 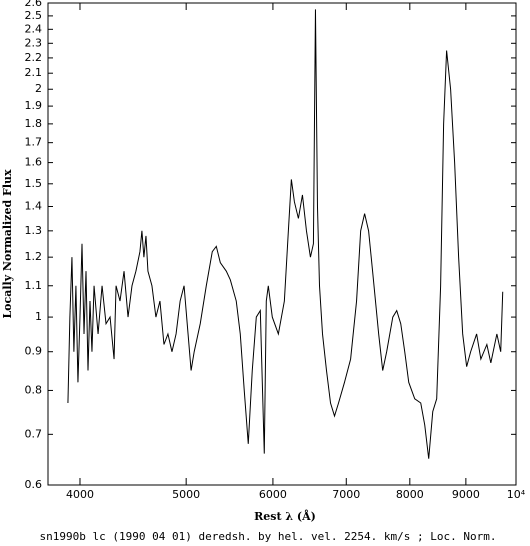 I want to click on y-axis-label: Locally Normalized Flux, so click(x=7, y=244).